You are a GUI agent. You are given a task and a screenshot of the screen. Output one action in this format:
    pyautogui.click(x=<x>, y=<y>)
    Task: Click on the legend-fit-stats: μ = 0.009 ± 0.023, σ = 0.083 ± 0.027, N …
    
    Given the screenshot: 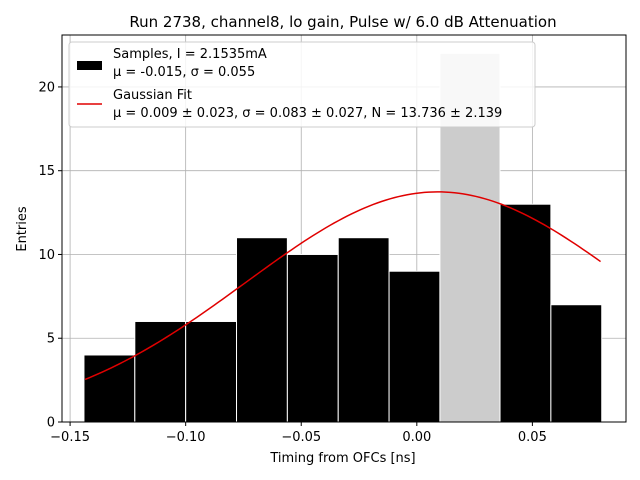 What is the action you would take?
    pyautogui.click(x=307, y=113)
    